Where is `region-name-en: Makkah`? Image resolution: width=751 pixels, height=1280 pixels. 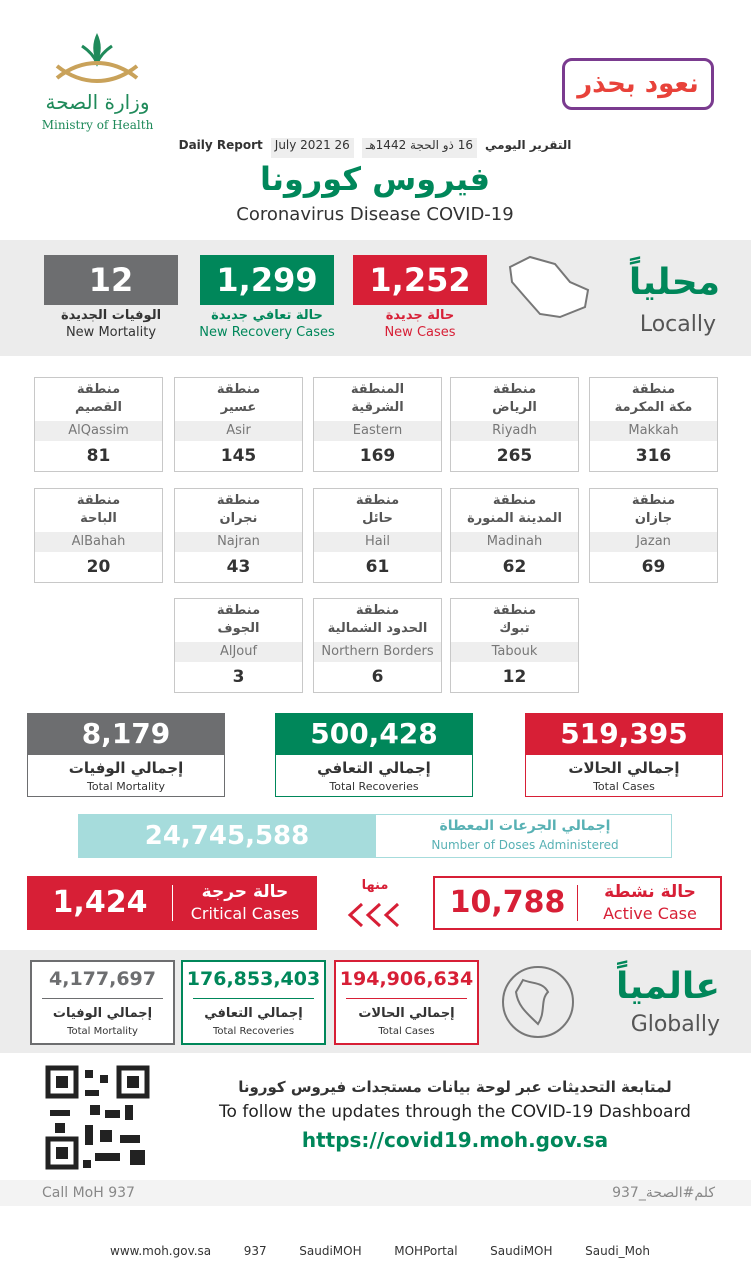
region-name-en: Makkah is located at coordinates (653, 431).